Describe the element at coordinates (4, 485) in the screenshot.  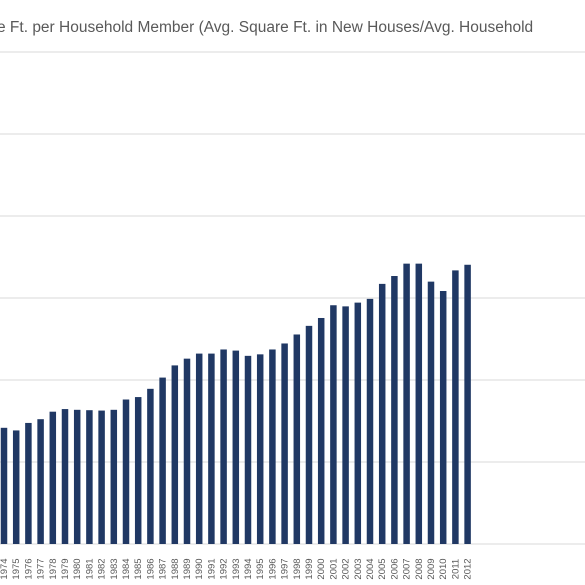
I see `bar-1974` at that location.